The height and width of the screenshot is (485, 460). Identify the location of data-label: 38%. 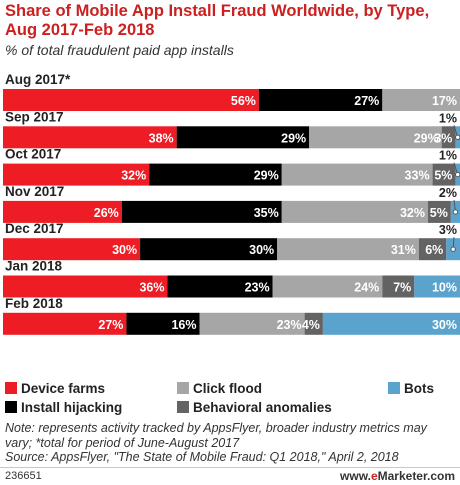
(161, 138).